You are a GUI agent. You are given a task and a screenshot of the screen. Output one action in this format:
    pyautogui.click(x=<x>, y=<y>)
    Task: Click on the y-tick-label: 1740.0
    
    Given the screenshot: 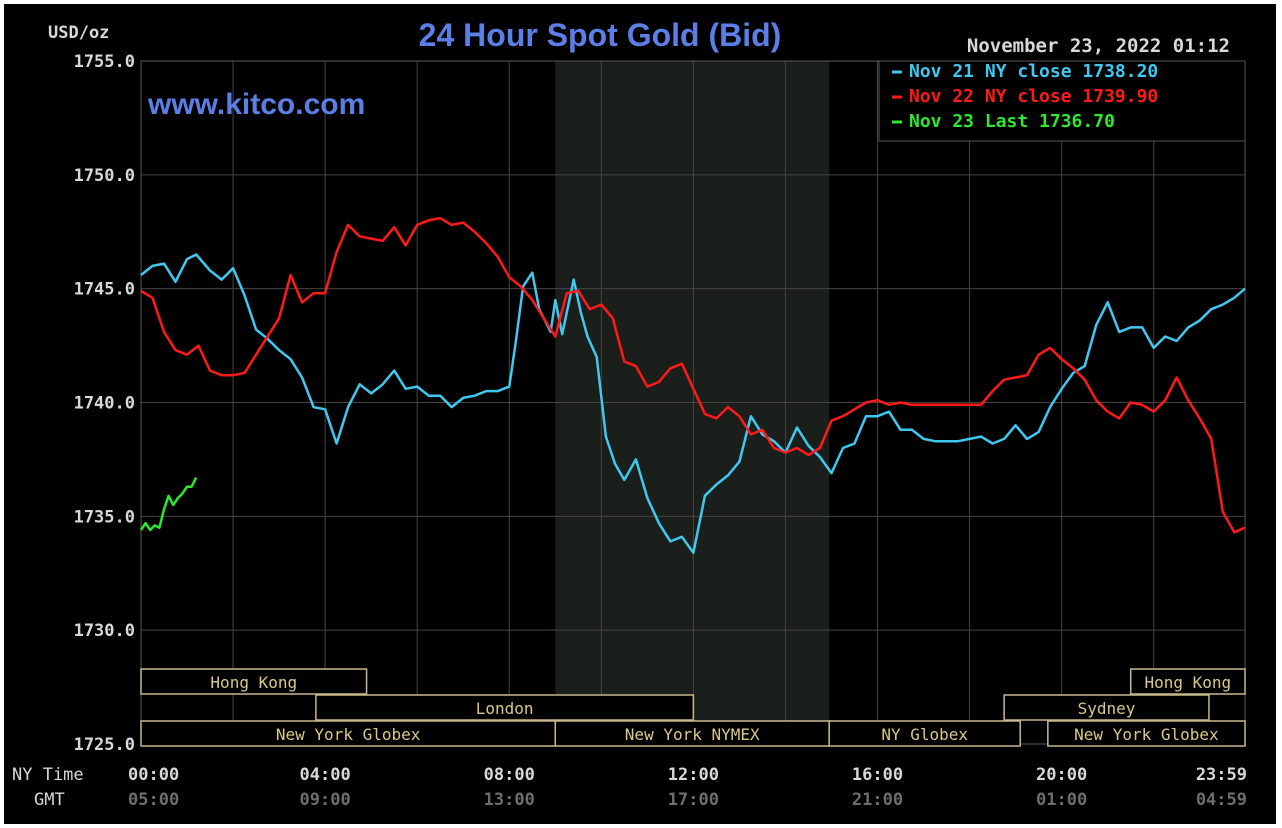 What is the action you would take?
    pyautogui.click(x=104, y=404)
    